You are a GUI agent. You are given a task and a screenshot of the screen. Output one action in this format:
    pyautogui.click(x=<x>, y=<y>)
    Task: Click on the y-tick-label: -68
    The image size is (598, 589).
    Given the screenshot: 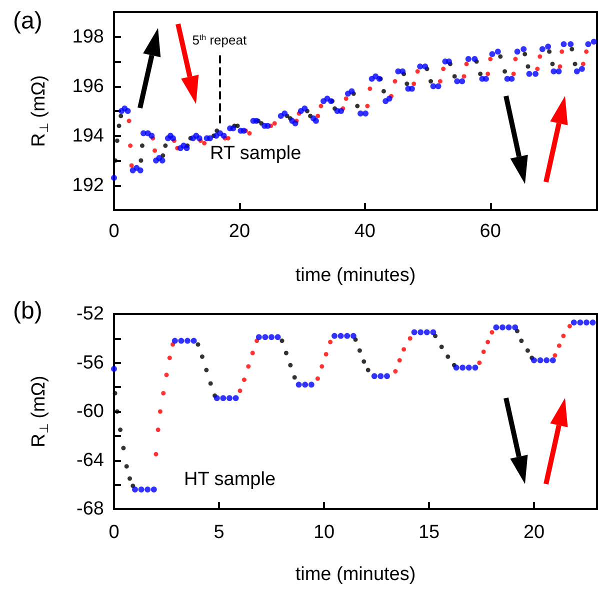 What is the action you would take?
    pyautogui.click(x=90, y=509)
    